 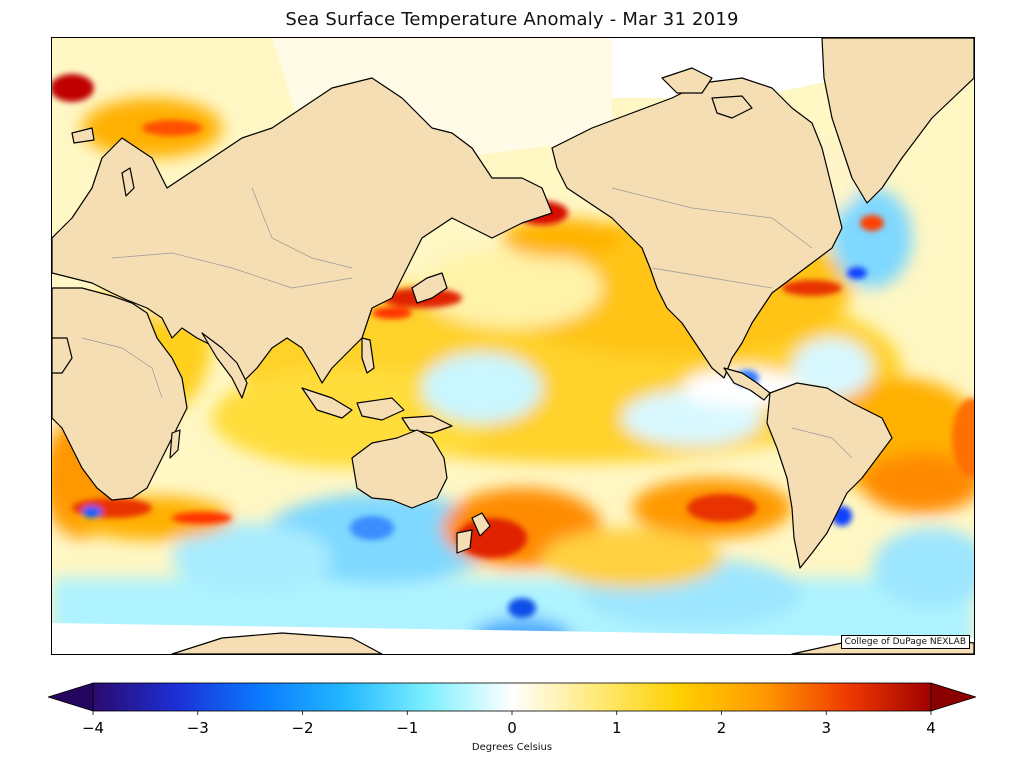 What do you see at coordinates (93, 728) in the screenshot?
I see `colorbar-tick-label: −4` at bounding box center [93, 728].